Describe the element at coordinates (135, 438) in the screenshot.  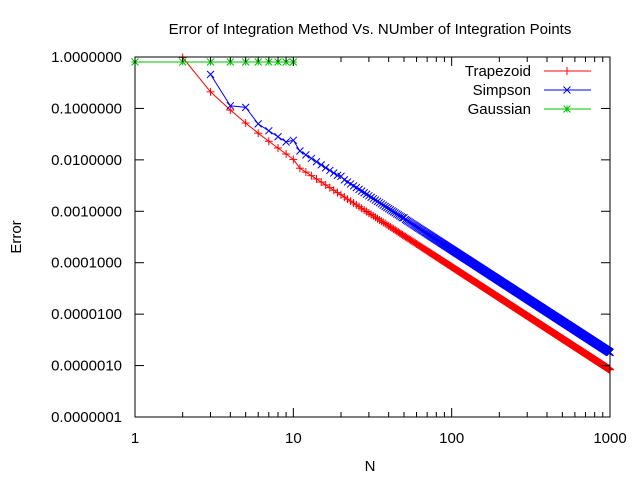
I see `x-tick-label: 1` at that location.